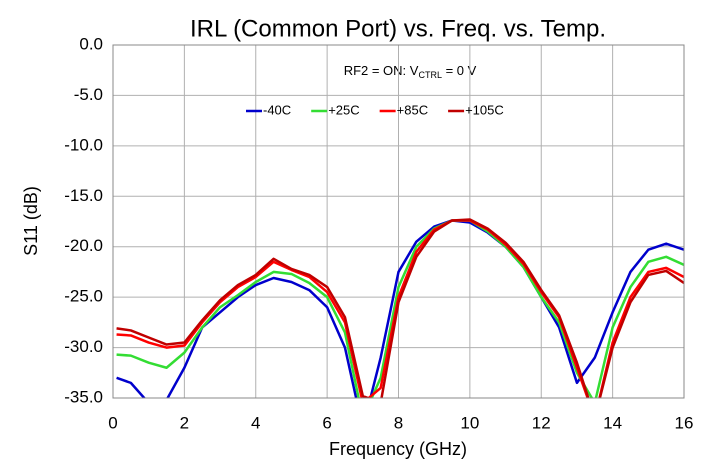  Describe the element at coordinates (398, 422) in the screenshot. I see `x-tick-label: 8` at that location.